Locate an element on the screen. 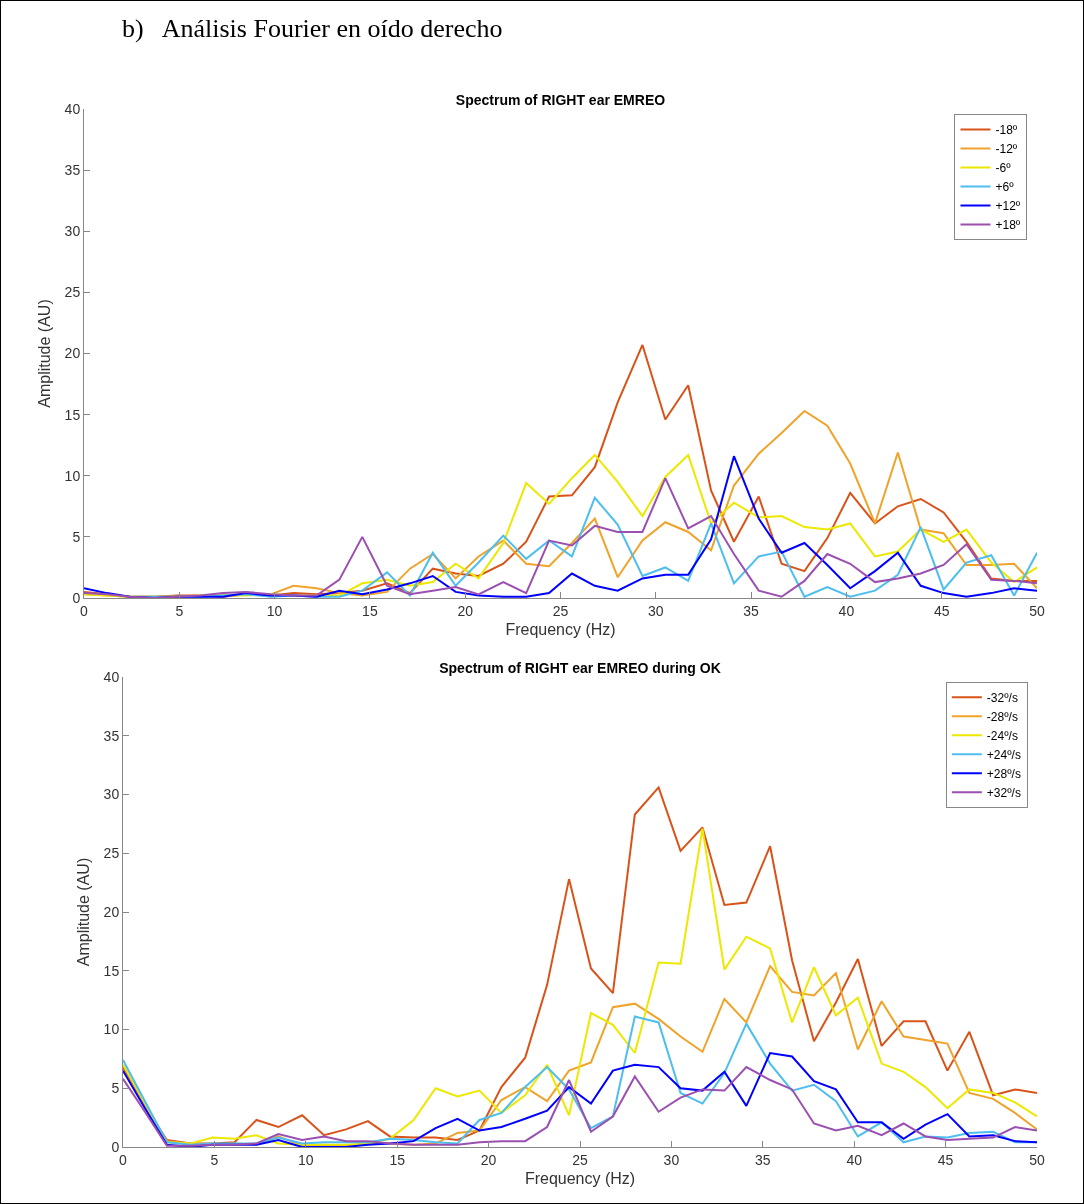 This screenshot has height=1204, width=1084. legend-label: +28º/s is located at coordinates (1003, 773).